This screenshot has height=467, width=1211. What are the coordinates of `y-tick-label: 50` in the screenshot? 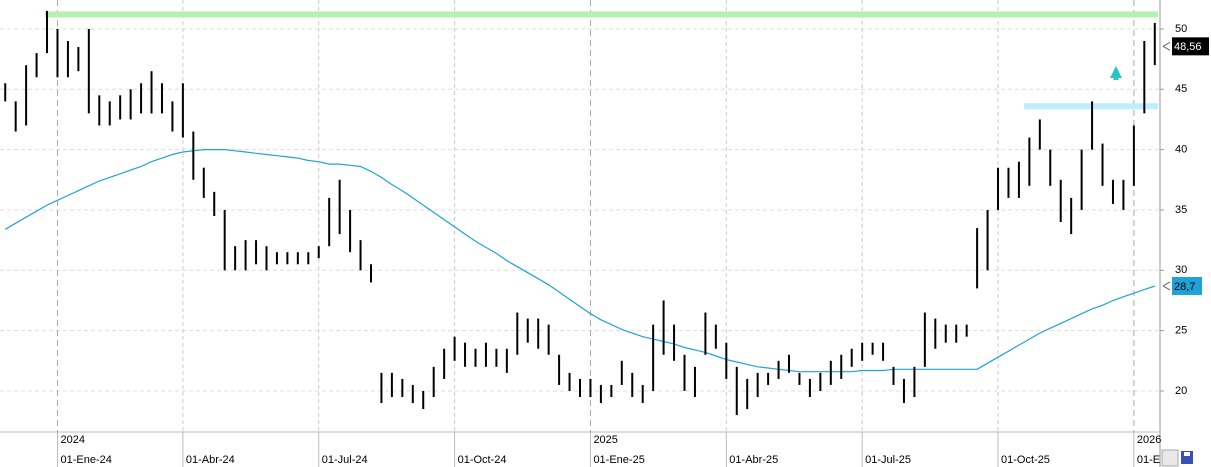 It's located at (1181, 29).